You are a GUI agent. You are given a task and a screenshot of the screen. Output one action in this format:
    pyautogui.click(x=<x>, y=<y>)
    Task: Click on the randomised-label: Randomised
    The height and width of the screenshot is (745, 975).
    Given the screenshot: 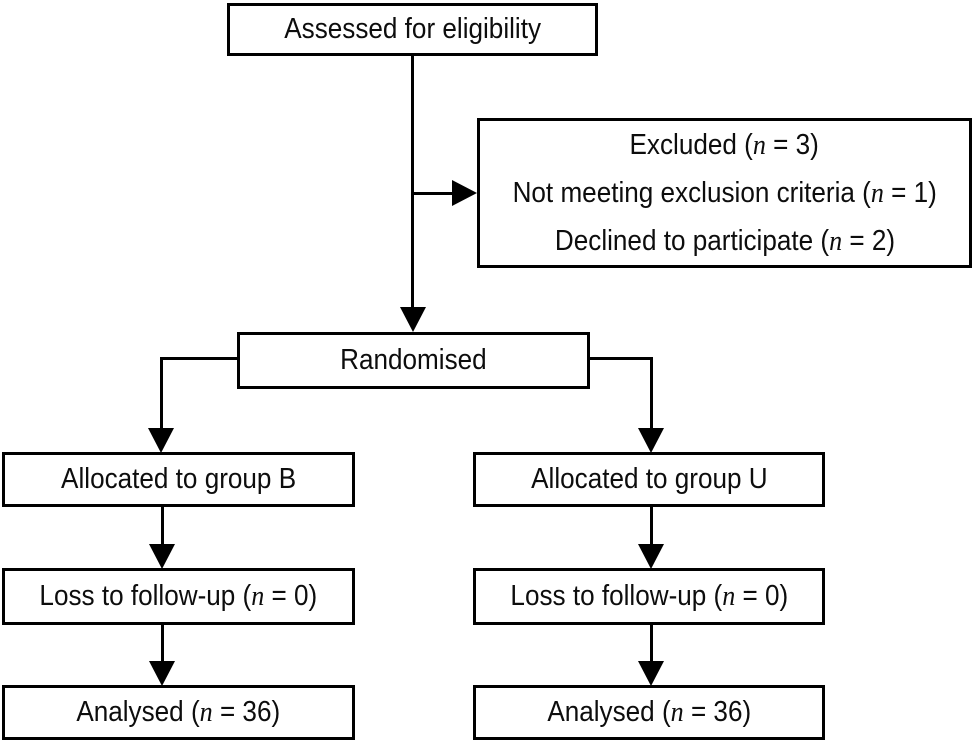 What is the action you would take?
    pyautogui.click(x=413, y=360)
    